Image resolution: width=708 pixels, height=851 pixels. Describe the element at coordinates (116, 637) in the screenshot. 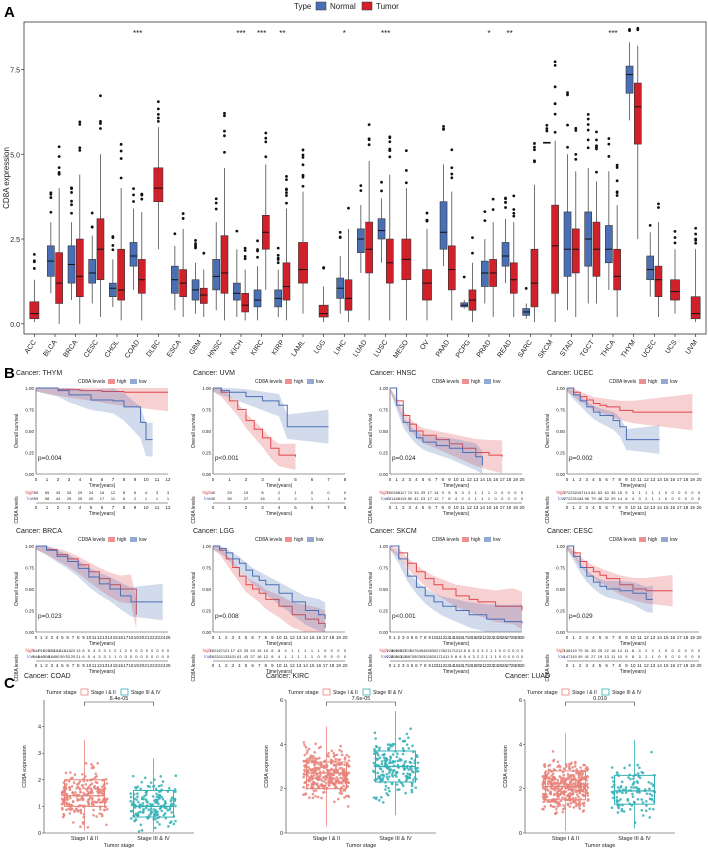

I see `km-x-tick-label: 15` at that location.